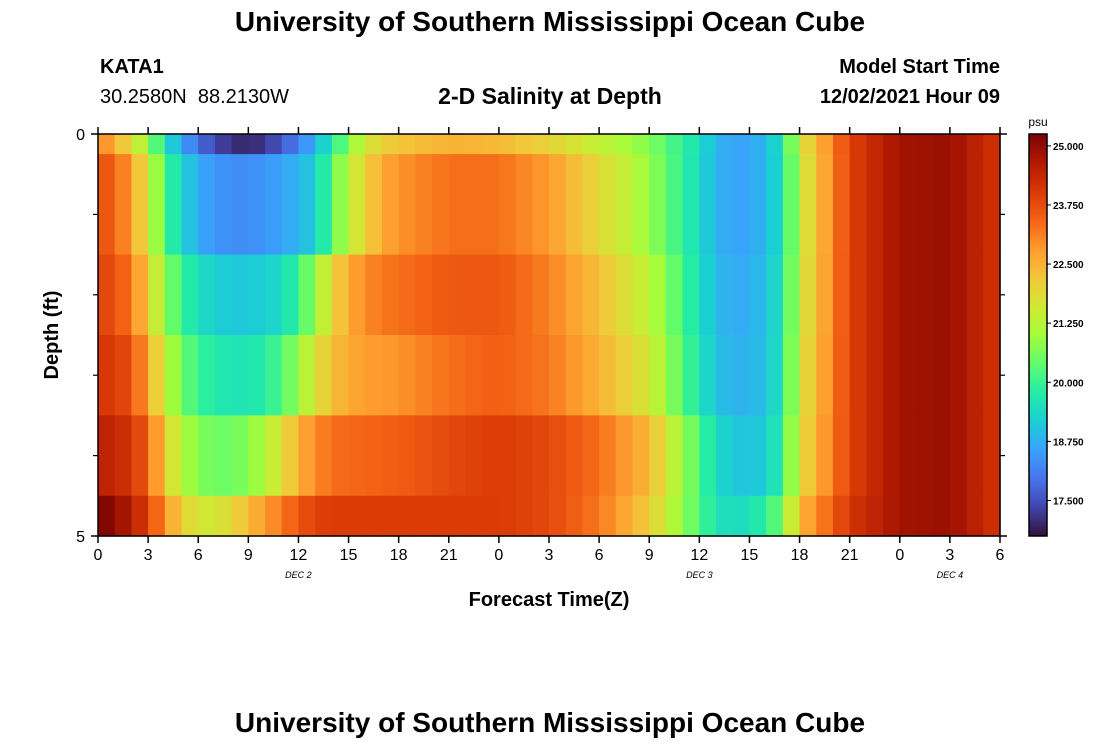  What do you see at coordinates (194, 97) in the screenshot?
I see `station-coordinates: 30.2580N 88.2130W` at bounding box center [194, 97].